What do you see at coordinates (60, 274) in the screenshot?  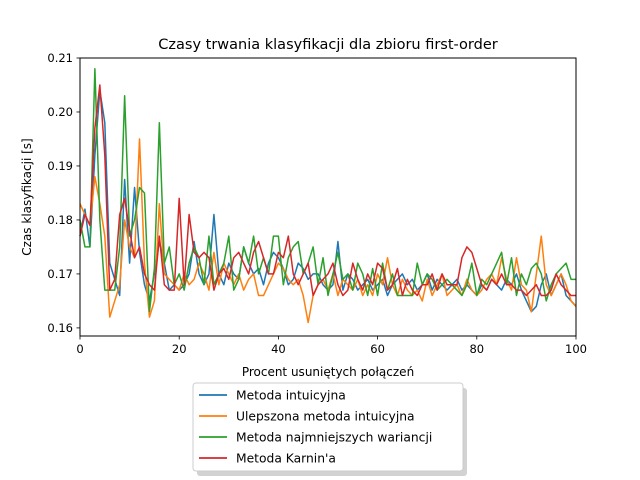 I see `y-tick-label: 0.17` at bounding box center [60, 274].